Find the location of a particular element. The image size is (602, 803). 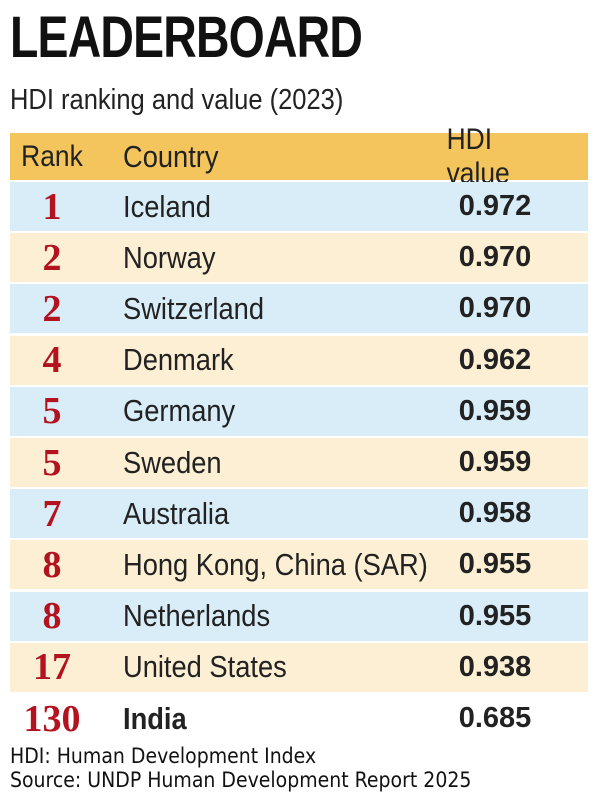

table-row: 130 India 0.685 is located at coordinates (299, 718).